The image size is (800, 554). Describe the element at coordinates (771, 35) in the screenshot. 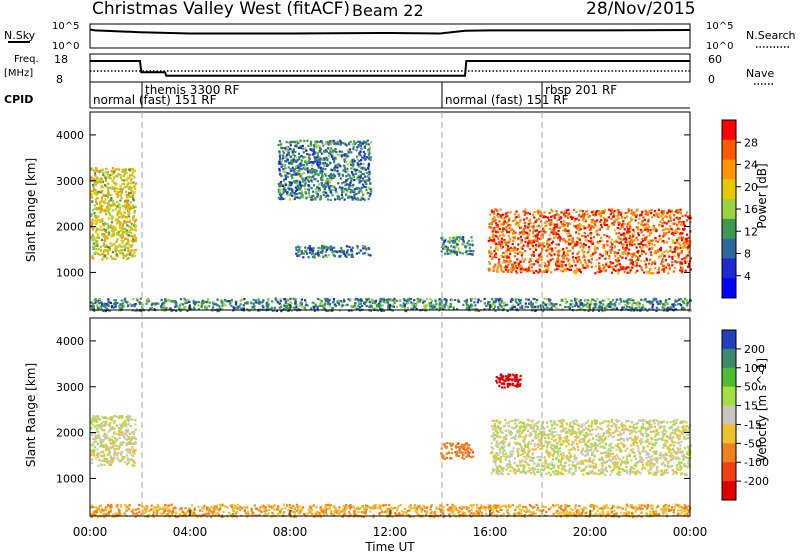

I see `nsearch-label: N.Search` at that location.